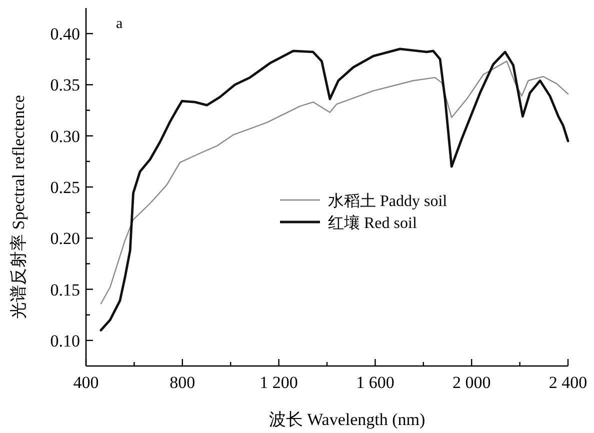 The image size is (594, 433). What do you see at coordinates (119, 24) in the screenshot?
I see `annotation: a` at bounding box center [119, 24].